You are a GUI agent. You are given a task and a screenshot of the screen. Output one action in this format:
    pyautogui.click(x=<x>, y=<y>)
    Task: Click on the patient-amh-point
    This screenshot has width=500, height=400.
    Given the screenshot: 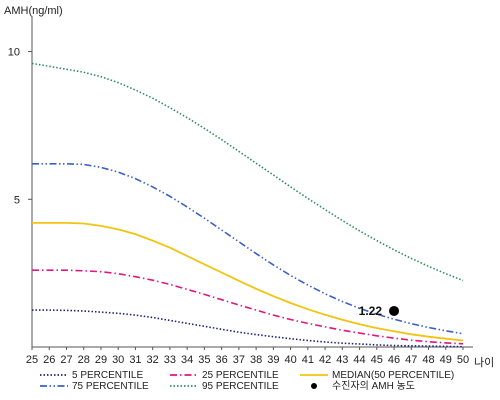 What is the action you would take?
    pyautogui.click(x=394, y=310)
    